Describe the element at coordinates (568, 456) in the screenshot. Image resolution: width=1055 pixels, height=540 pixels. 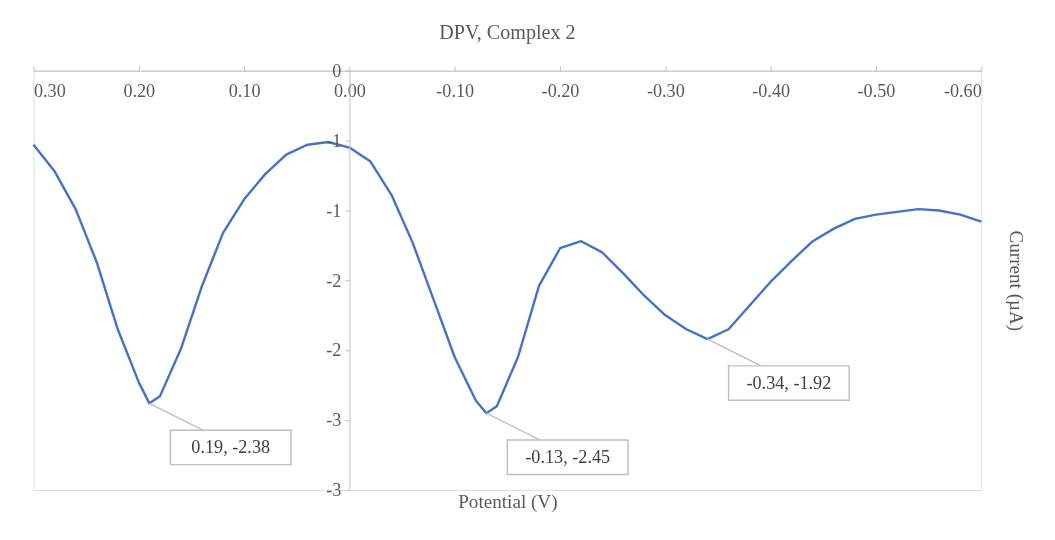
I see `annotation: -0.13, -2.45` at that location.